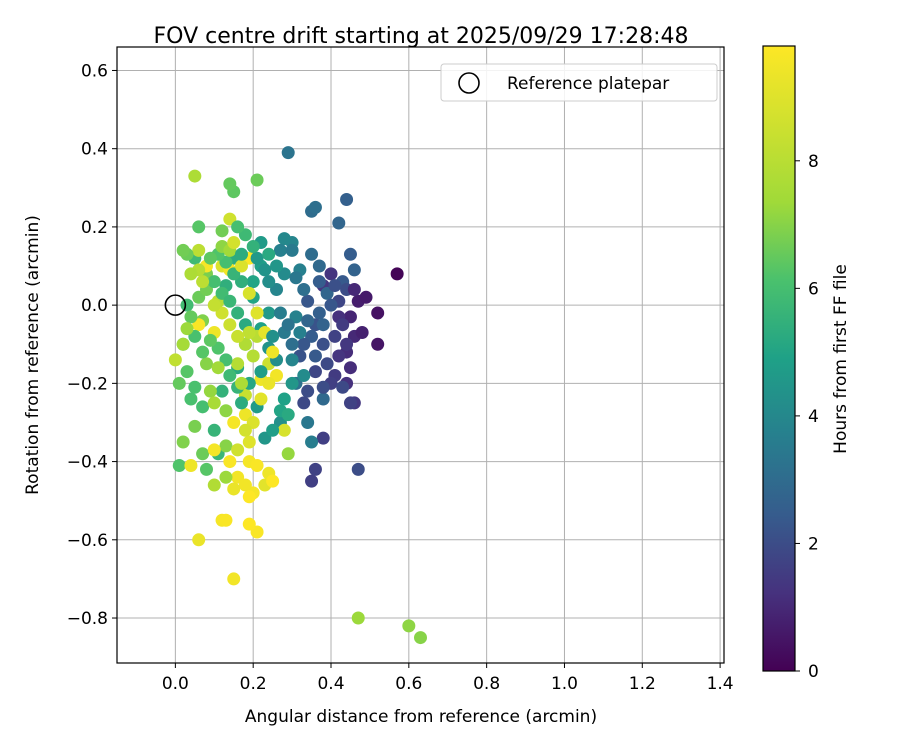 Image resolution: width=900 pixels, height=750 pixels. I want to click on legend-marker-icon, so click(469, 83).